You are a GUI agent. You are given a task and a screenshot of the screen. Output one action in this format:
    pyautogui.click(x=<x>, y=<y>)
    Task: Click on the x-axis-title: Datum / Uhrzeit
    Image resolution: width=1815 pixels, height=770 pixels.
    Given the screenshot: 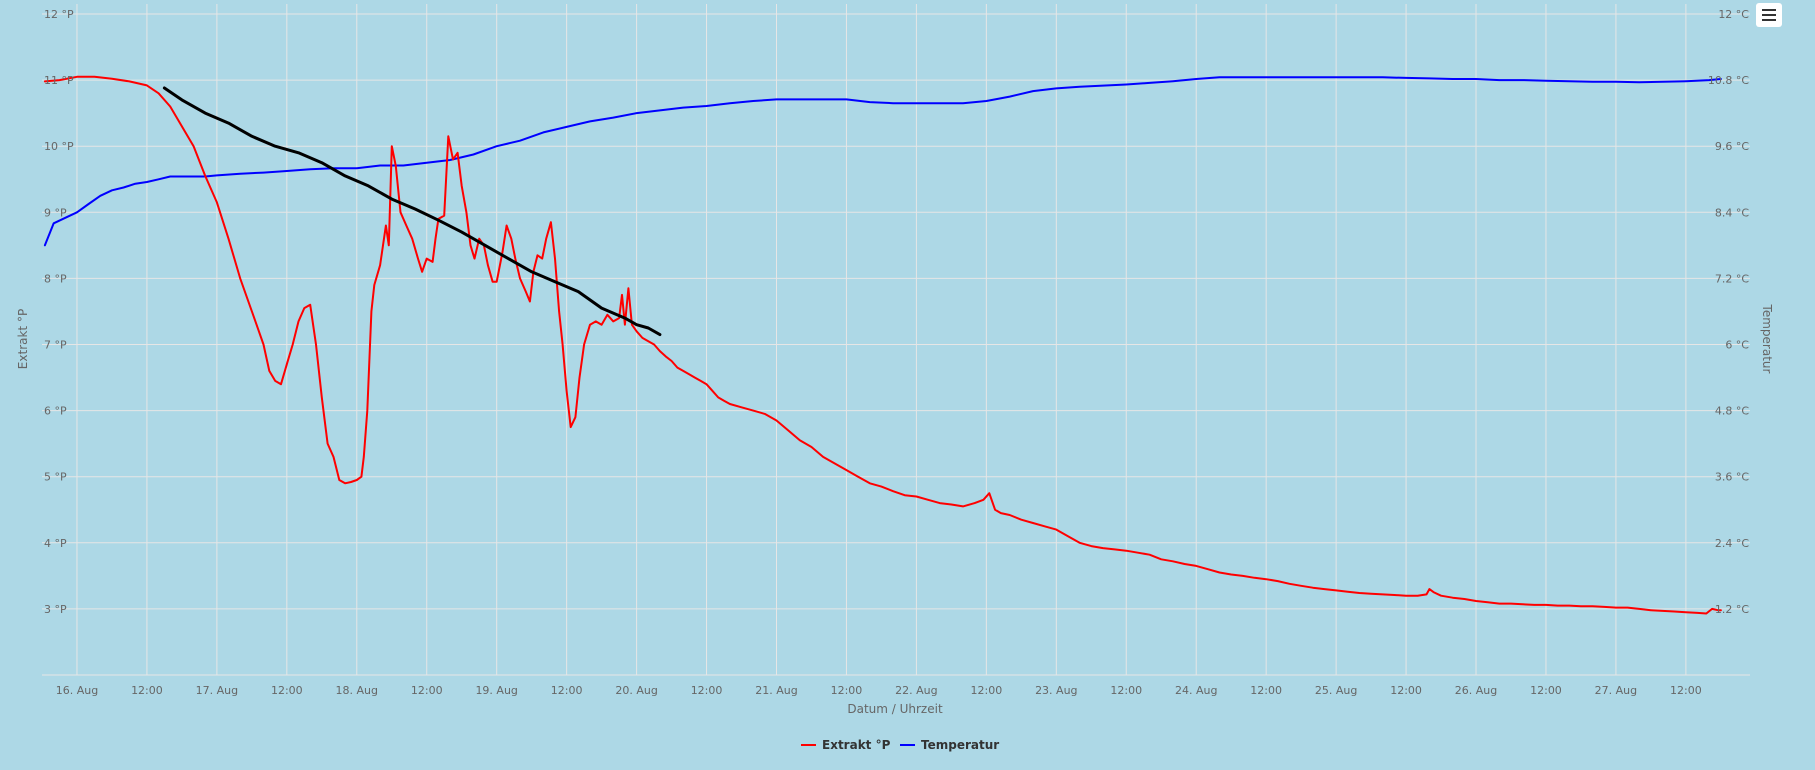 What is the action you would take?
    pyautogui.click(x=895, y=709)
    